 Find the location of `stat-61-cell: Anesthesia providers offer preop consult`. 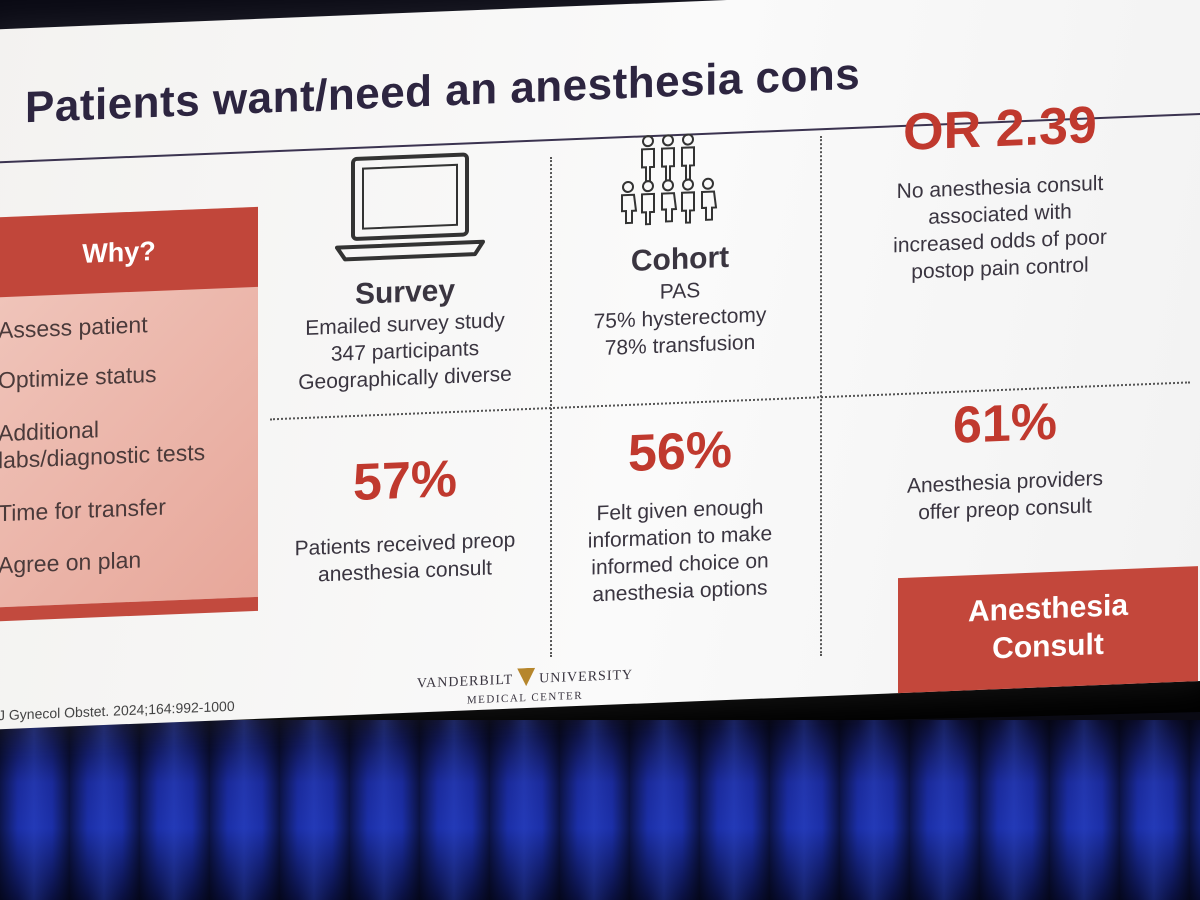

stat-61-cell: Anesthesia providers offer preop consult is located at coordinates (1005, 495).